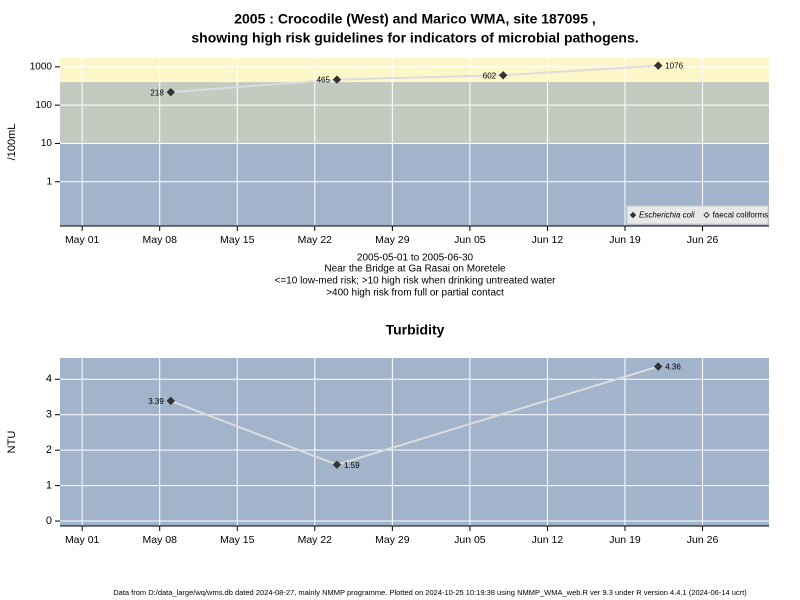  What do you see at coordinates (49, 415) in the screenshot?
I see `y-tick-label: 3` at bounding box center [49, 415].